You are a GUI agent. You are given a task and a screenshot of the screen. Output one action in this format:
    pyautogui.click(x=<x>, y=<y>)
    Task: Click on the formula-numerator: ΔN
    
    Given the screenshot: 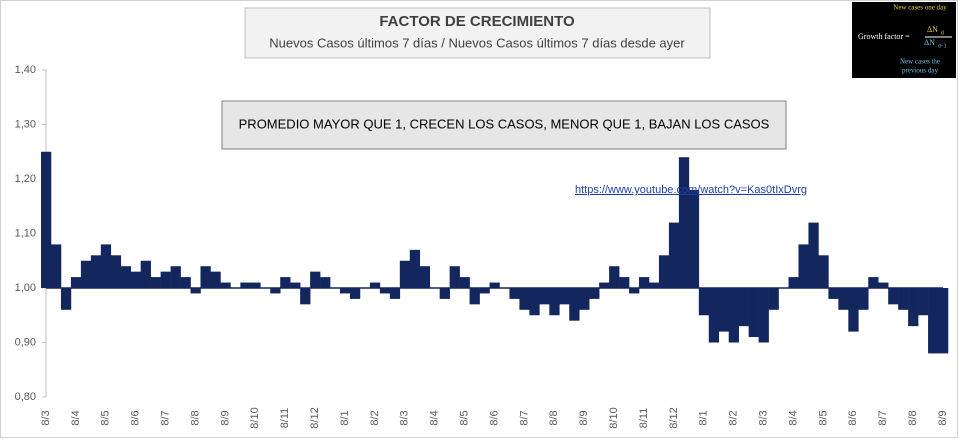 What is the action you would take?
    pyautogui.click(x=932, y=29)
    